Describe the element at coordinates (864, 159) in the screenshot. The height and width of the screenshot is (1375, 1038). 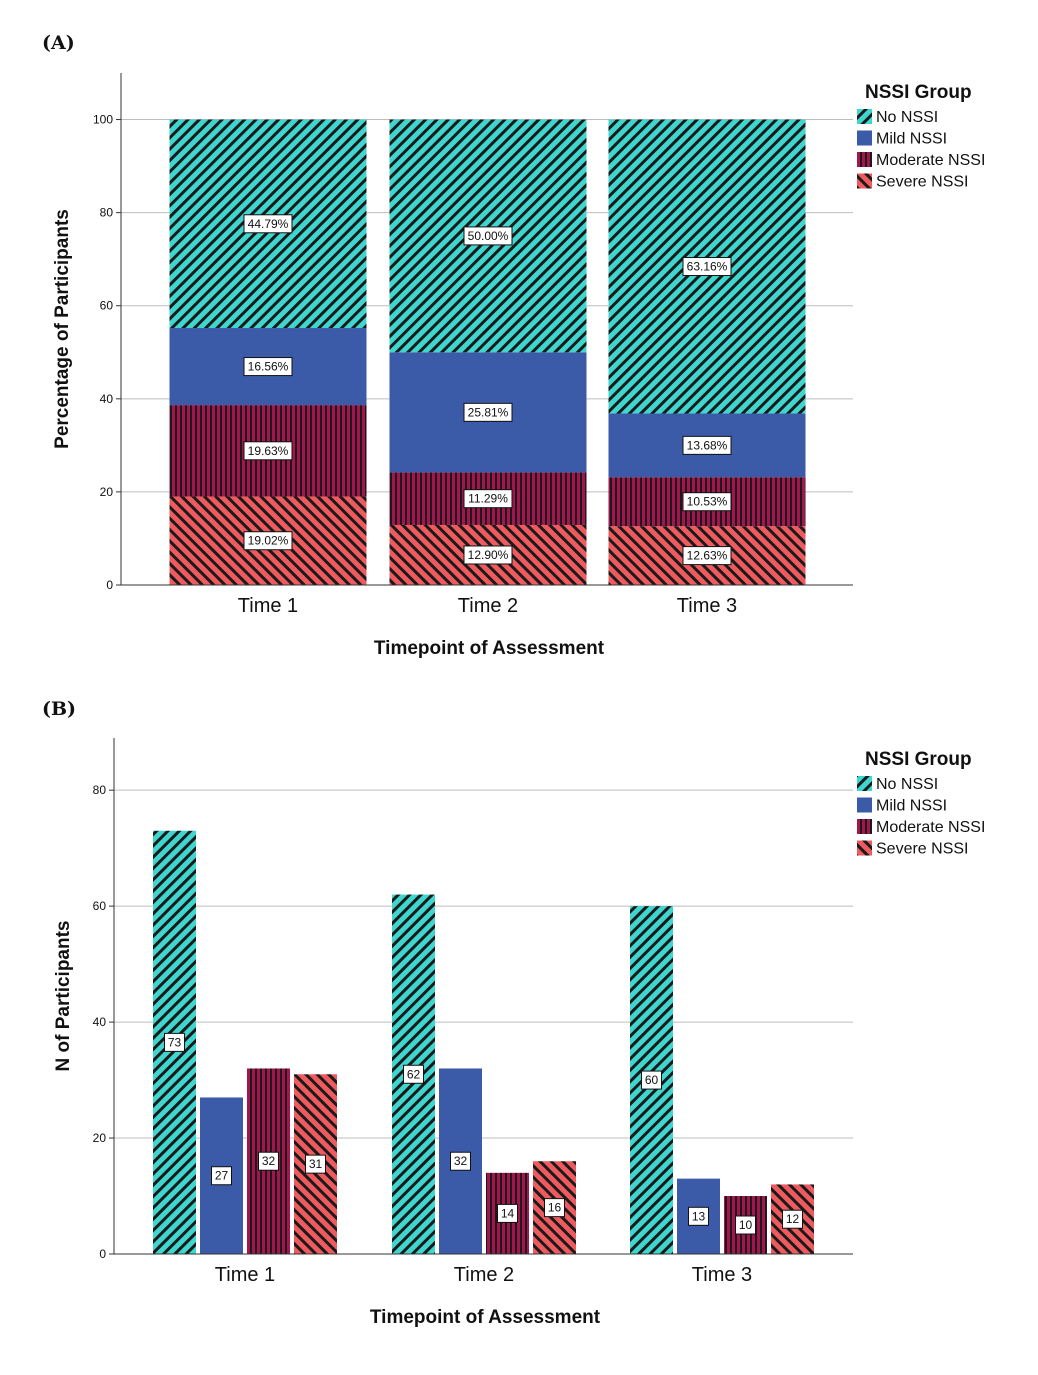
I see `legend-swatch-moderate-nssi` at that location.